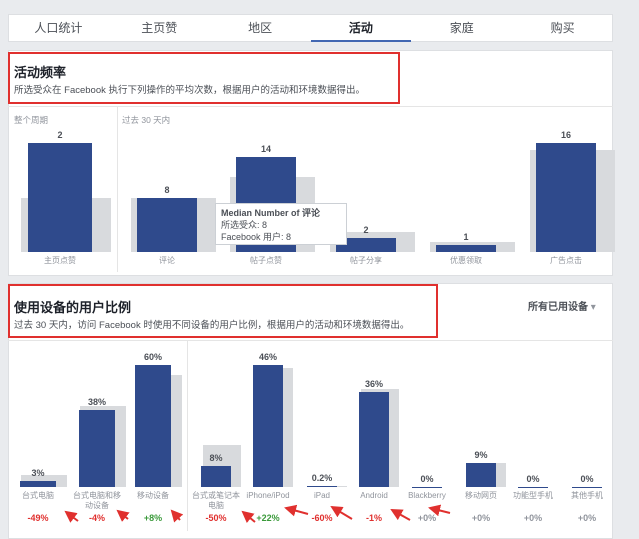 The image size is (639, 539). Describe the element at coordinates (153, 518) in the screenshot. I see `change-label: +8%` at that location.